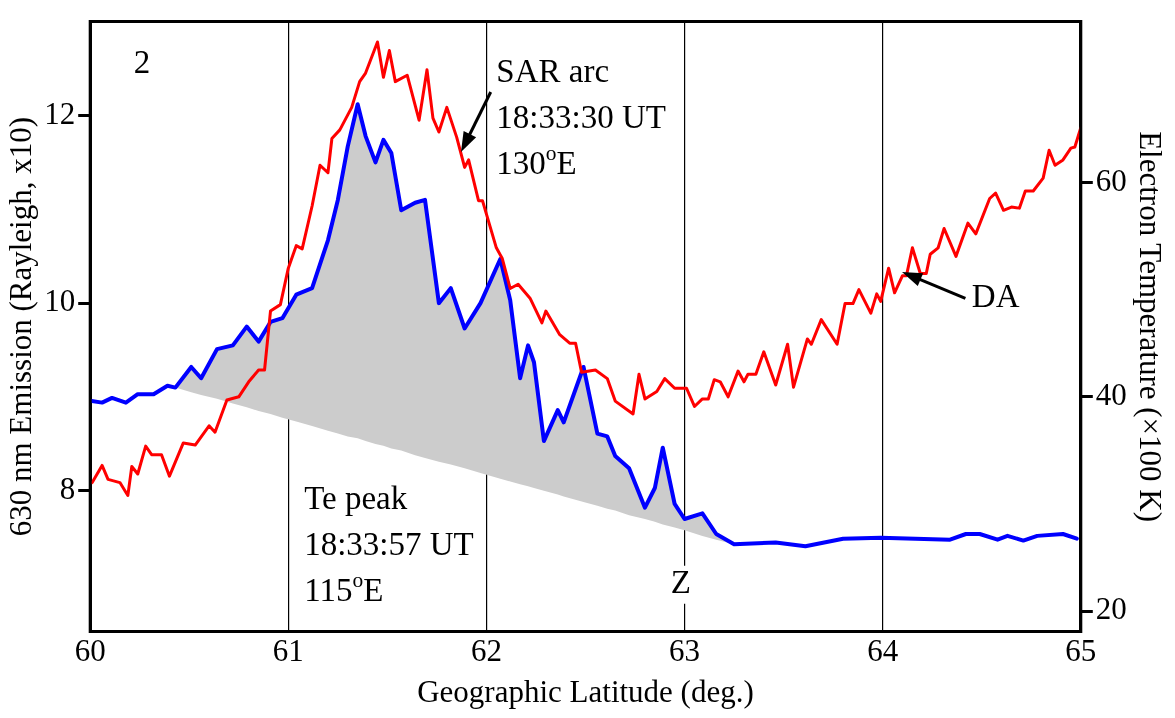  Describe the element at coordinates (1151, 327) in the screenshot. I see `y2-axis-title: Electron Temperature (×100 K)` at that location.